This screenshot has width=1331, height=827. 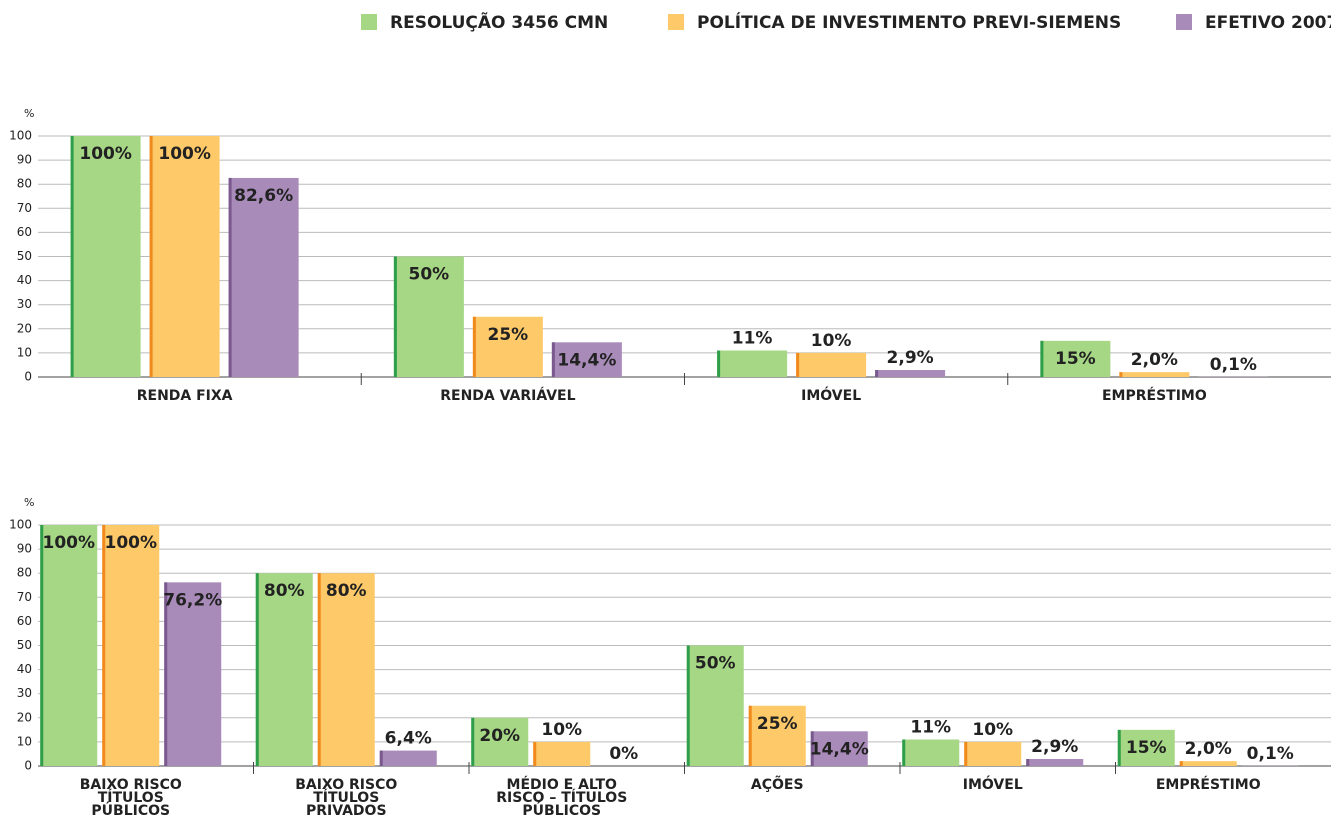 I want to click on x-tick-label: BAIXO RISCO TÍTULOS PÚBLICOS, so click(x=130, y=798).